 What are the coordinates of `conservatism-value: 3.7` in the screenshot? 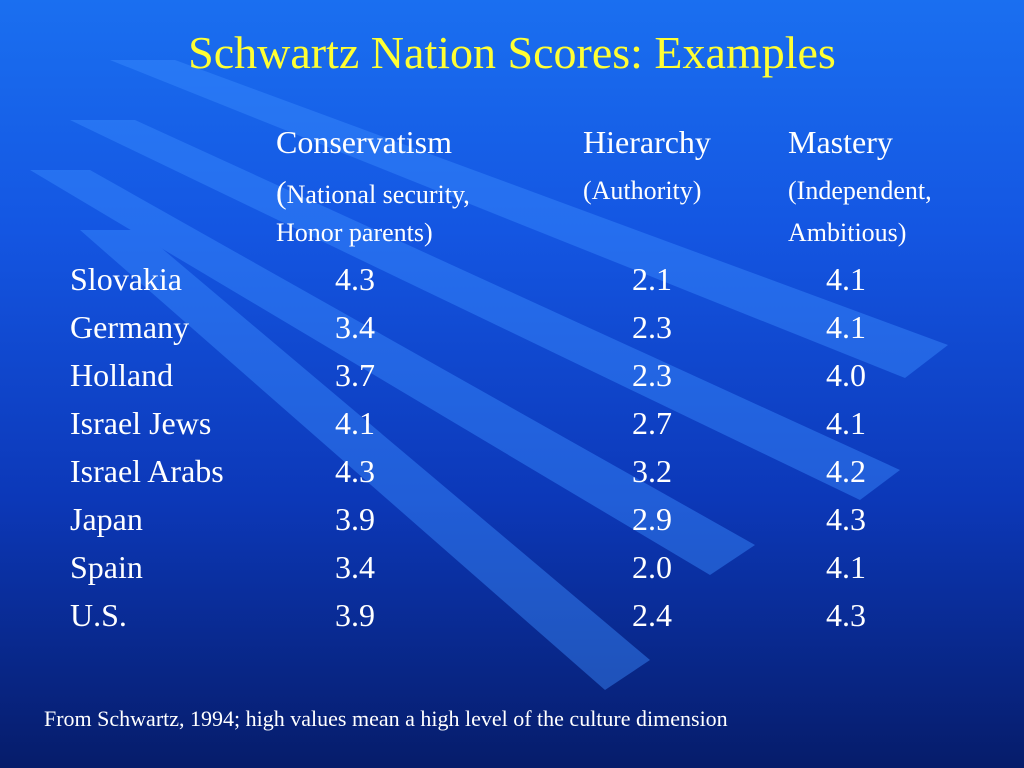 It's located at (355, 375).